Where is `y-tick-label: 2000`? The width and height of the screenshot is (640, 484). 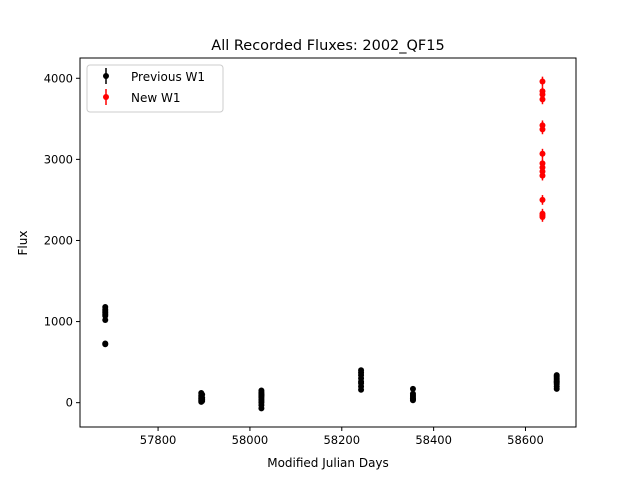
y-tick-label: 2000 is located at coordinates (58, 240).